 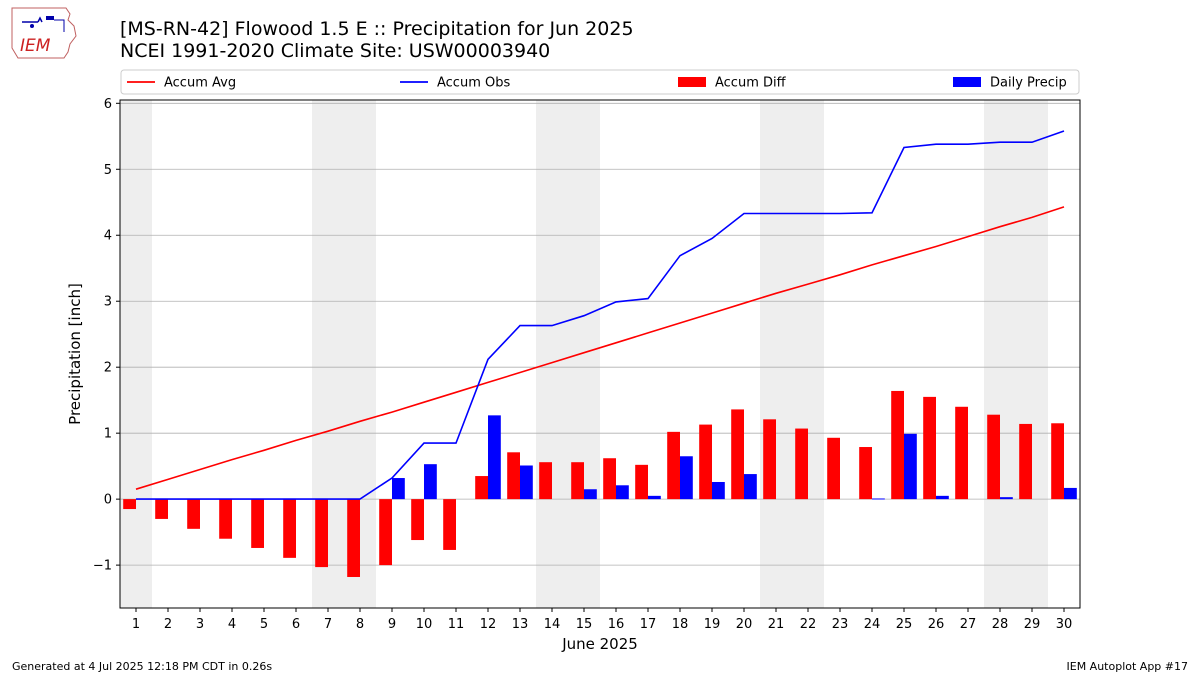 What do you see at coordinates (168, 624) in the screenshot?
I see `x-tick-label: 2` at bounding box center [168, 624].